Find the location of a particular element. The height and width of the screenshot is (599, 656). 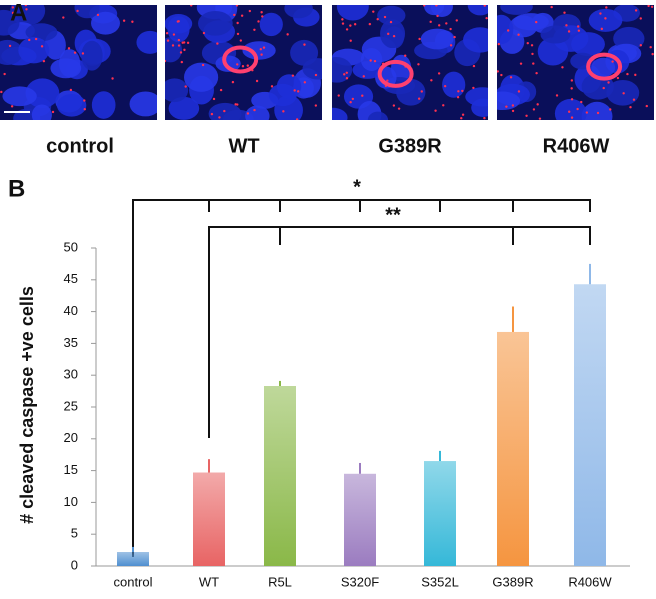

x-tick-label: R5L is located at coordinates (280, 581).